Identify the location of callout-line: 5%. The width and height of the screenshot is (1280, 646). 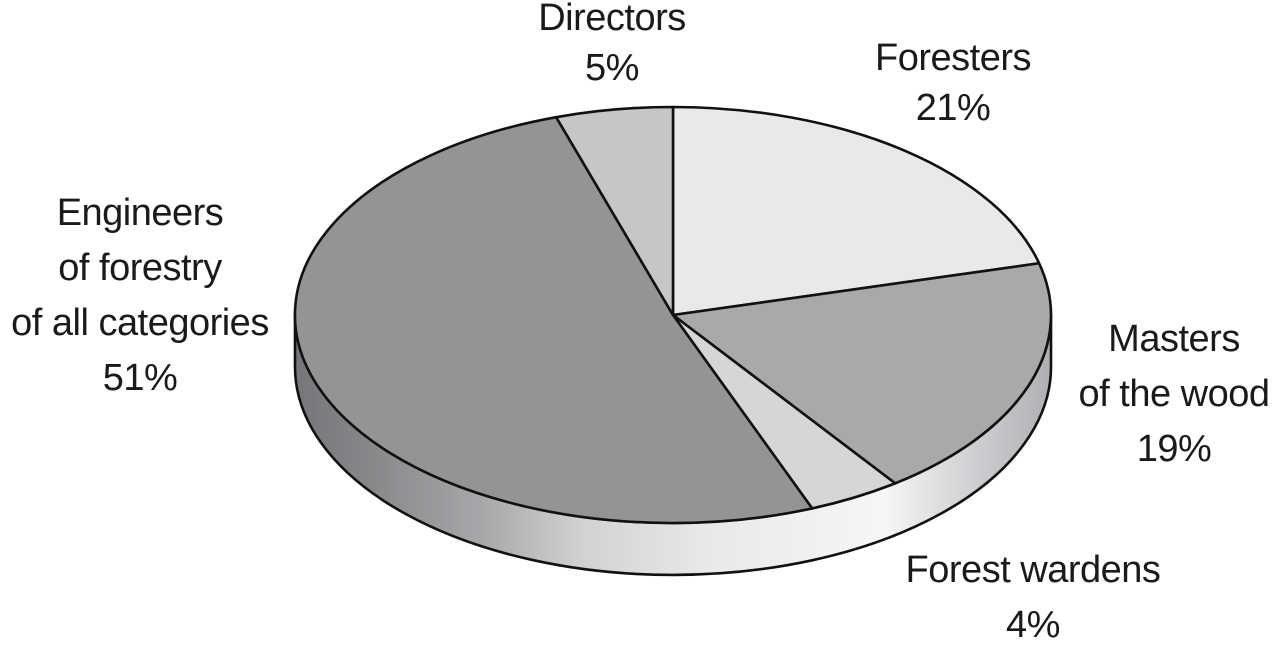
(612, 68).